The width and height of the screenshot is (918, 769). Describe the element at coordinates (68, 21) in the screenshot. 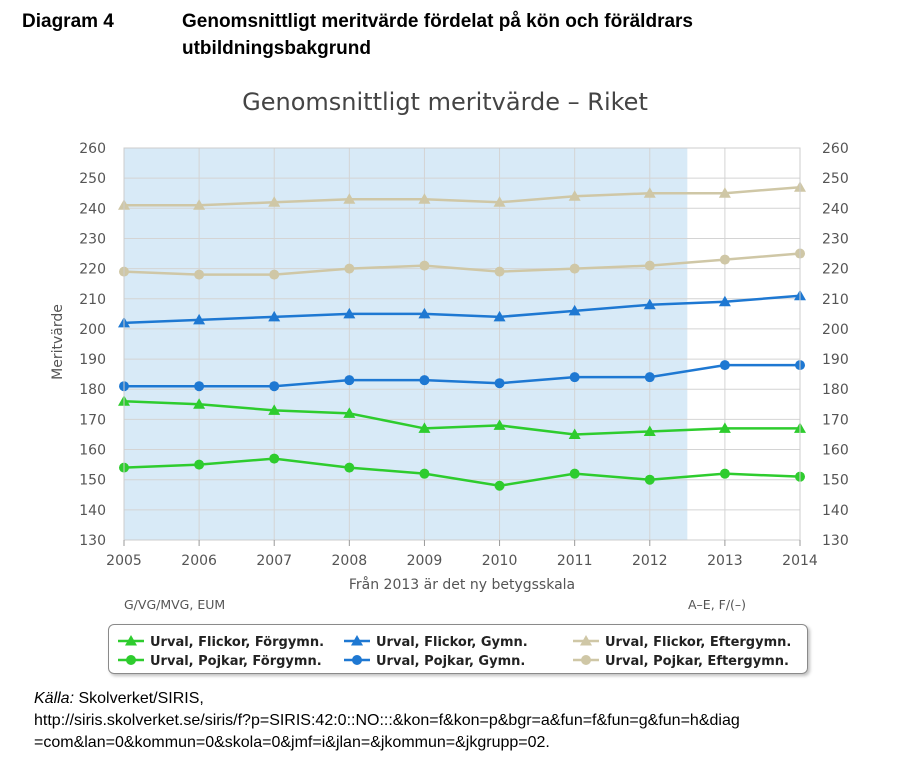

I see `diagram-number: Diagram 4` at that location.